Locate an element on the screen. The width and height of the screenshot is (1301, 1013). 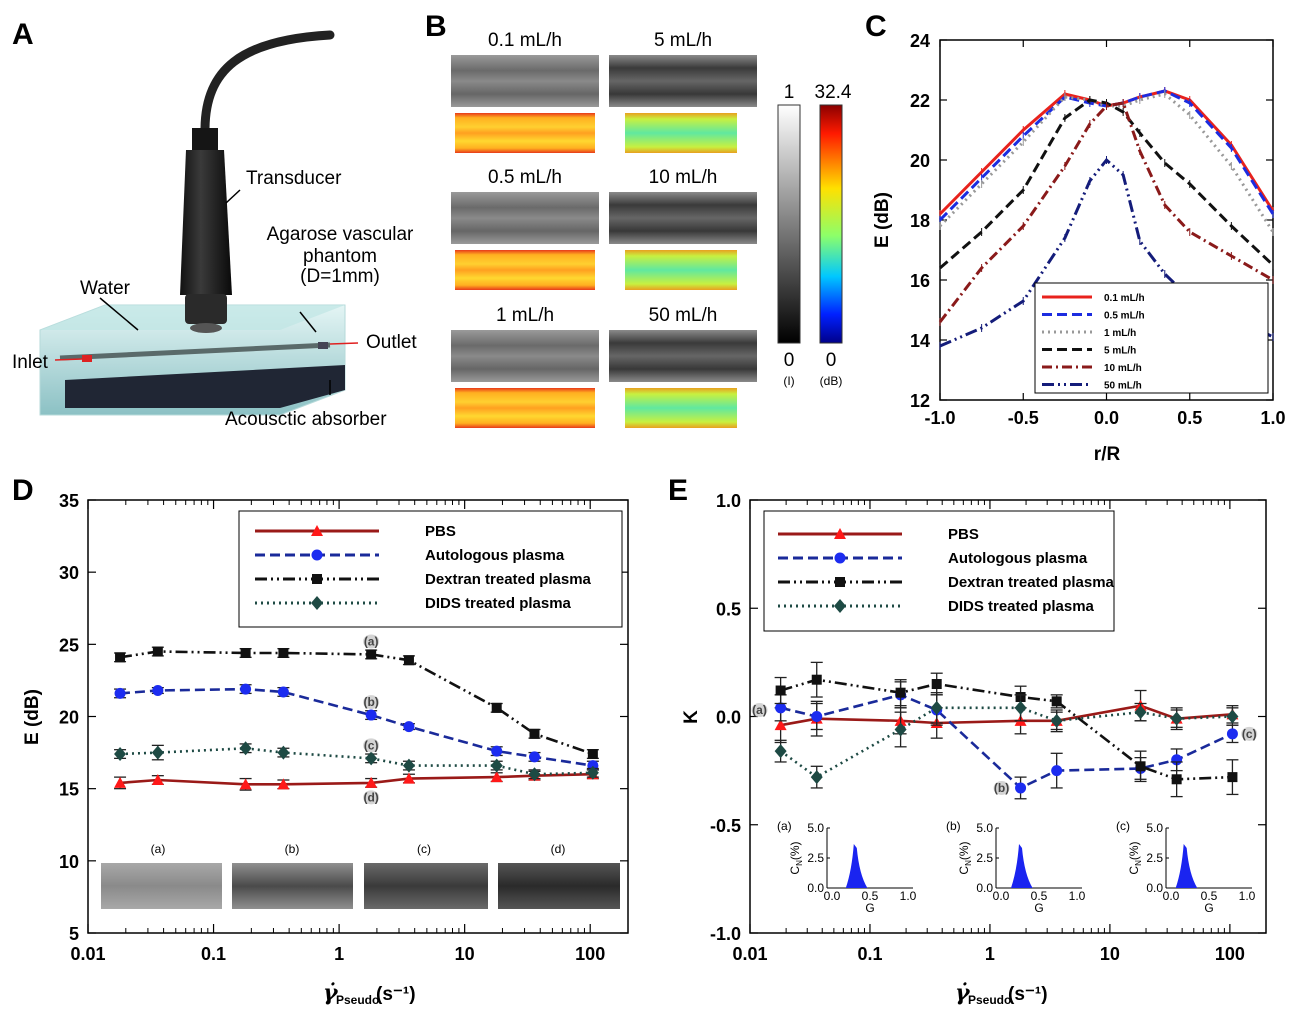
outlet-arrow is located at coordinates (344, 343).